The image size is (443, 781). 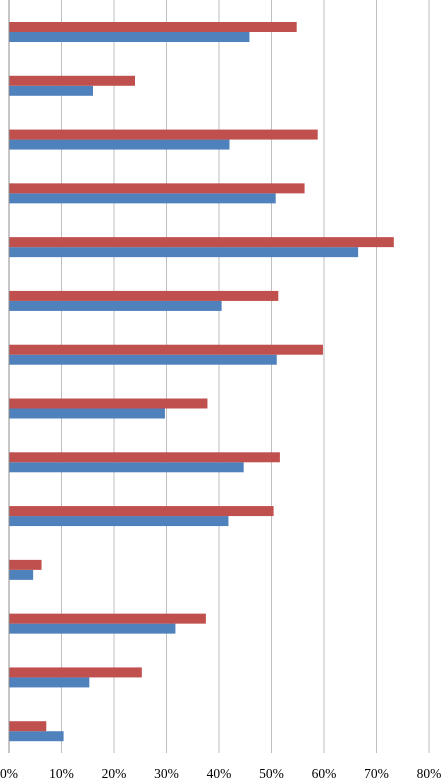 I want to click on x-tick-label: 20%, so click(x=114, y=773).